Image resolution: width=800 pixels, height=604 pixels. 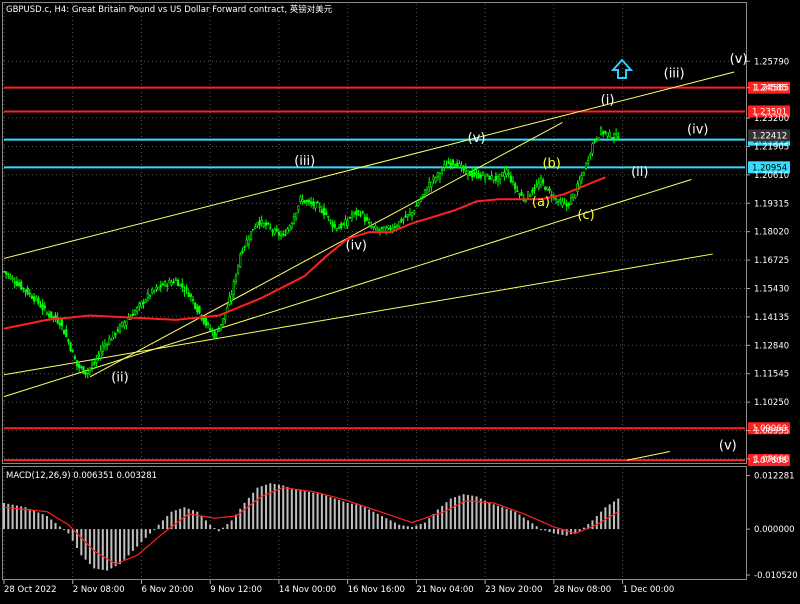 I want to click on wave-label-4: (a), so click(x=541, y=202).